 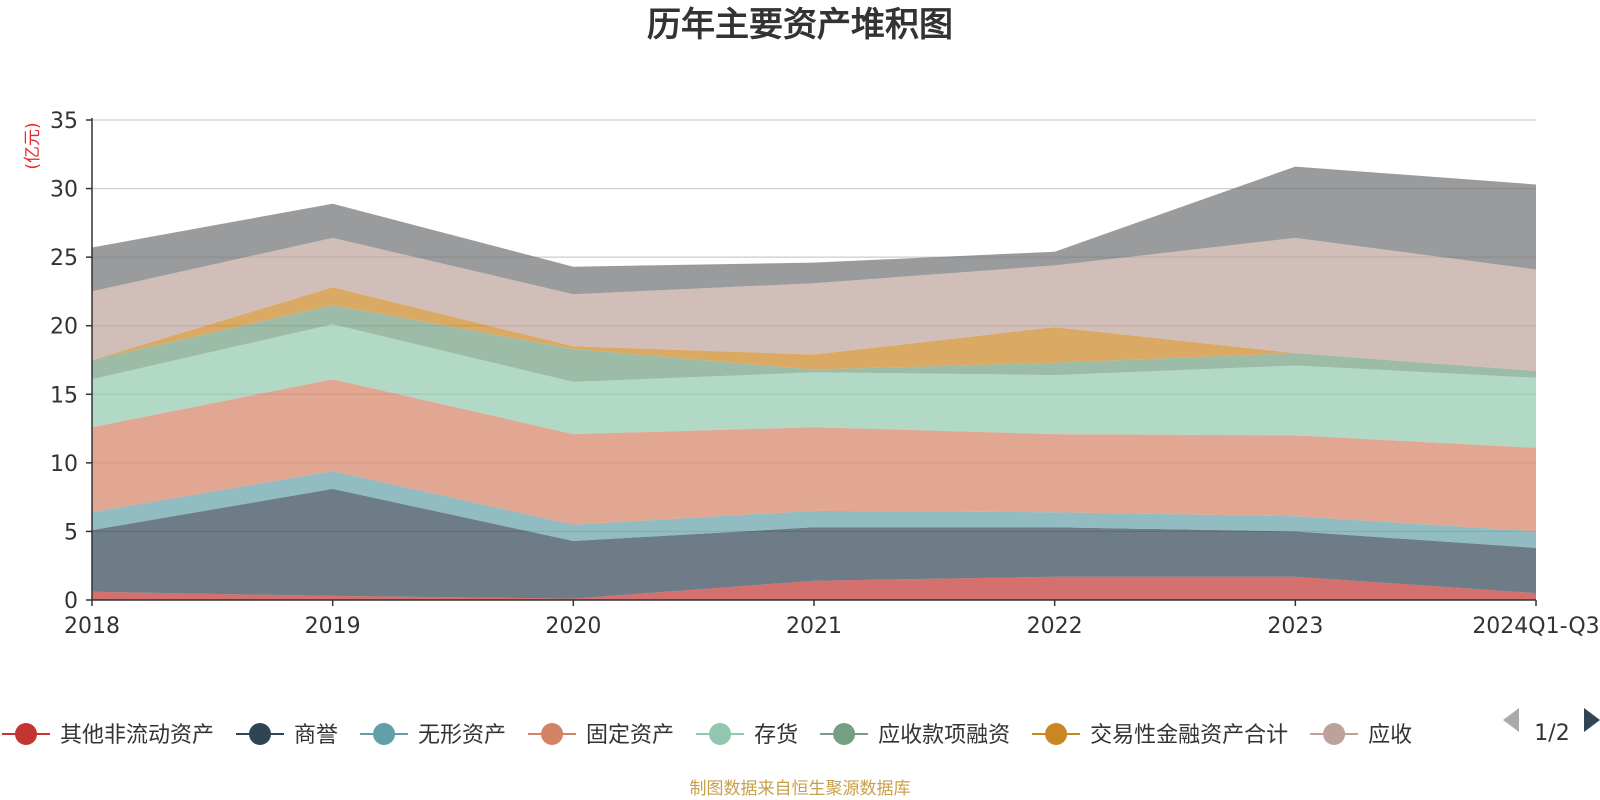 What do you see at coordinates (1592, 720) in the screenshot?
I see `legend-next-arrow-icon` at bounding box center [1592, 720].